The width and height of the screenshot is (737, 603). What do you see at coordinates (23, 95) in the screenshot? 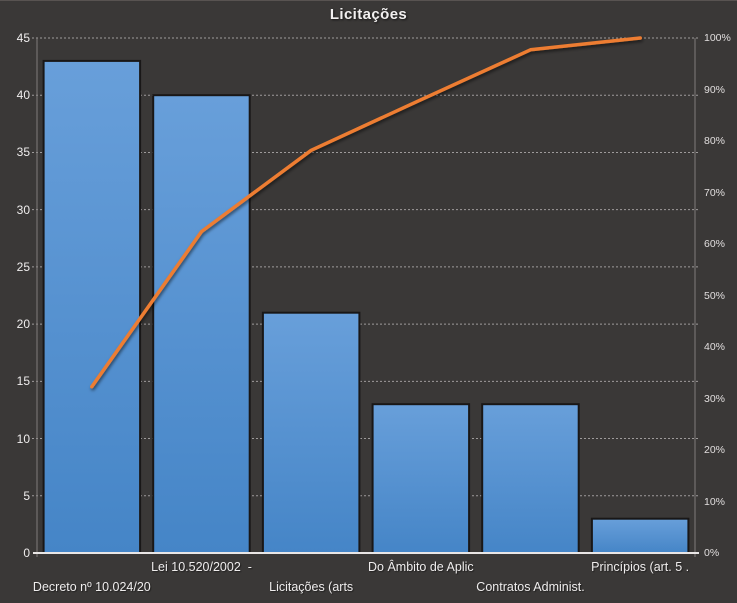
I see `left-axis-tick-label: 40` at bounding box center [23, 95].